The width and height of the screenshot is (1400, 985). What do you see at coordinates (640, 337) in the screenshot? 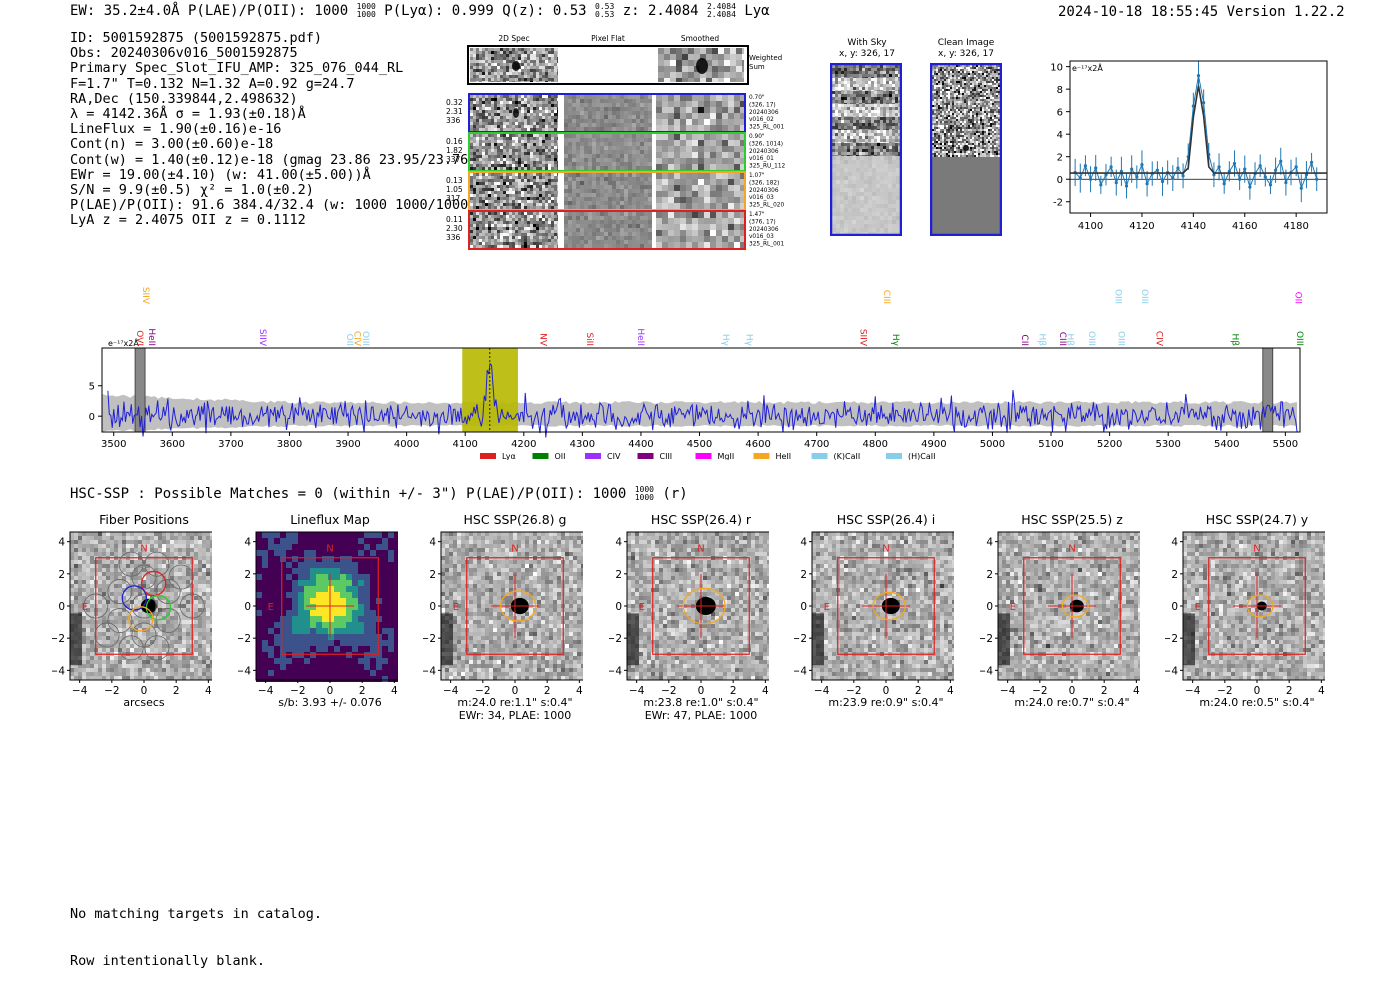
I see `spectrum-line-label: HeII` at bounding box center [640, 337].